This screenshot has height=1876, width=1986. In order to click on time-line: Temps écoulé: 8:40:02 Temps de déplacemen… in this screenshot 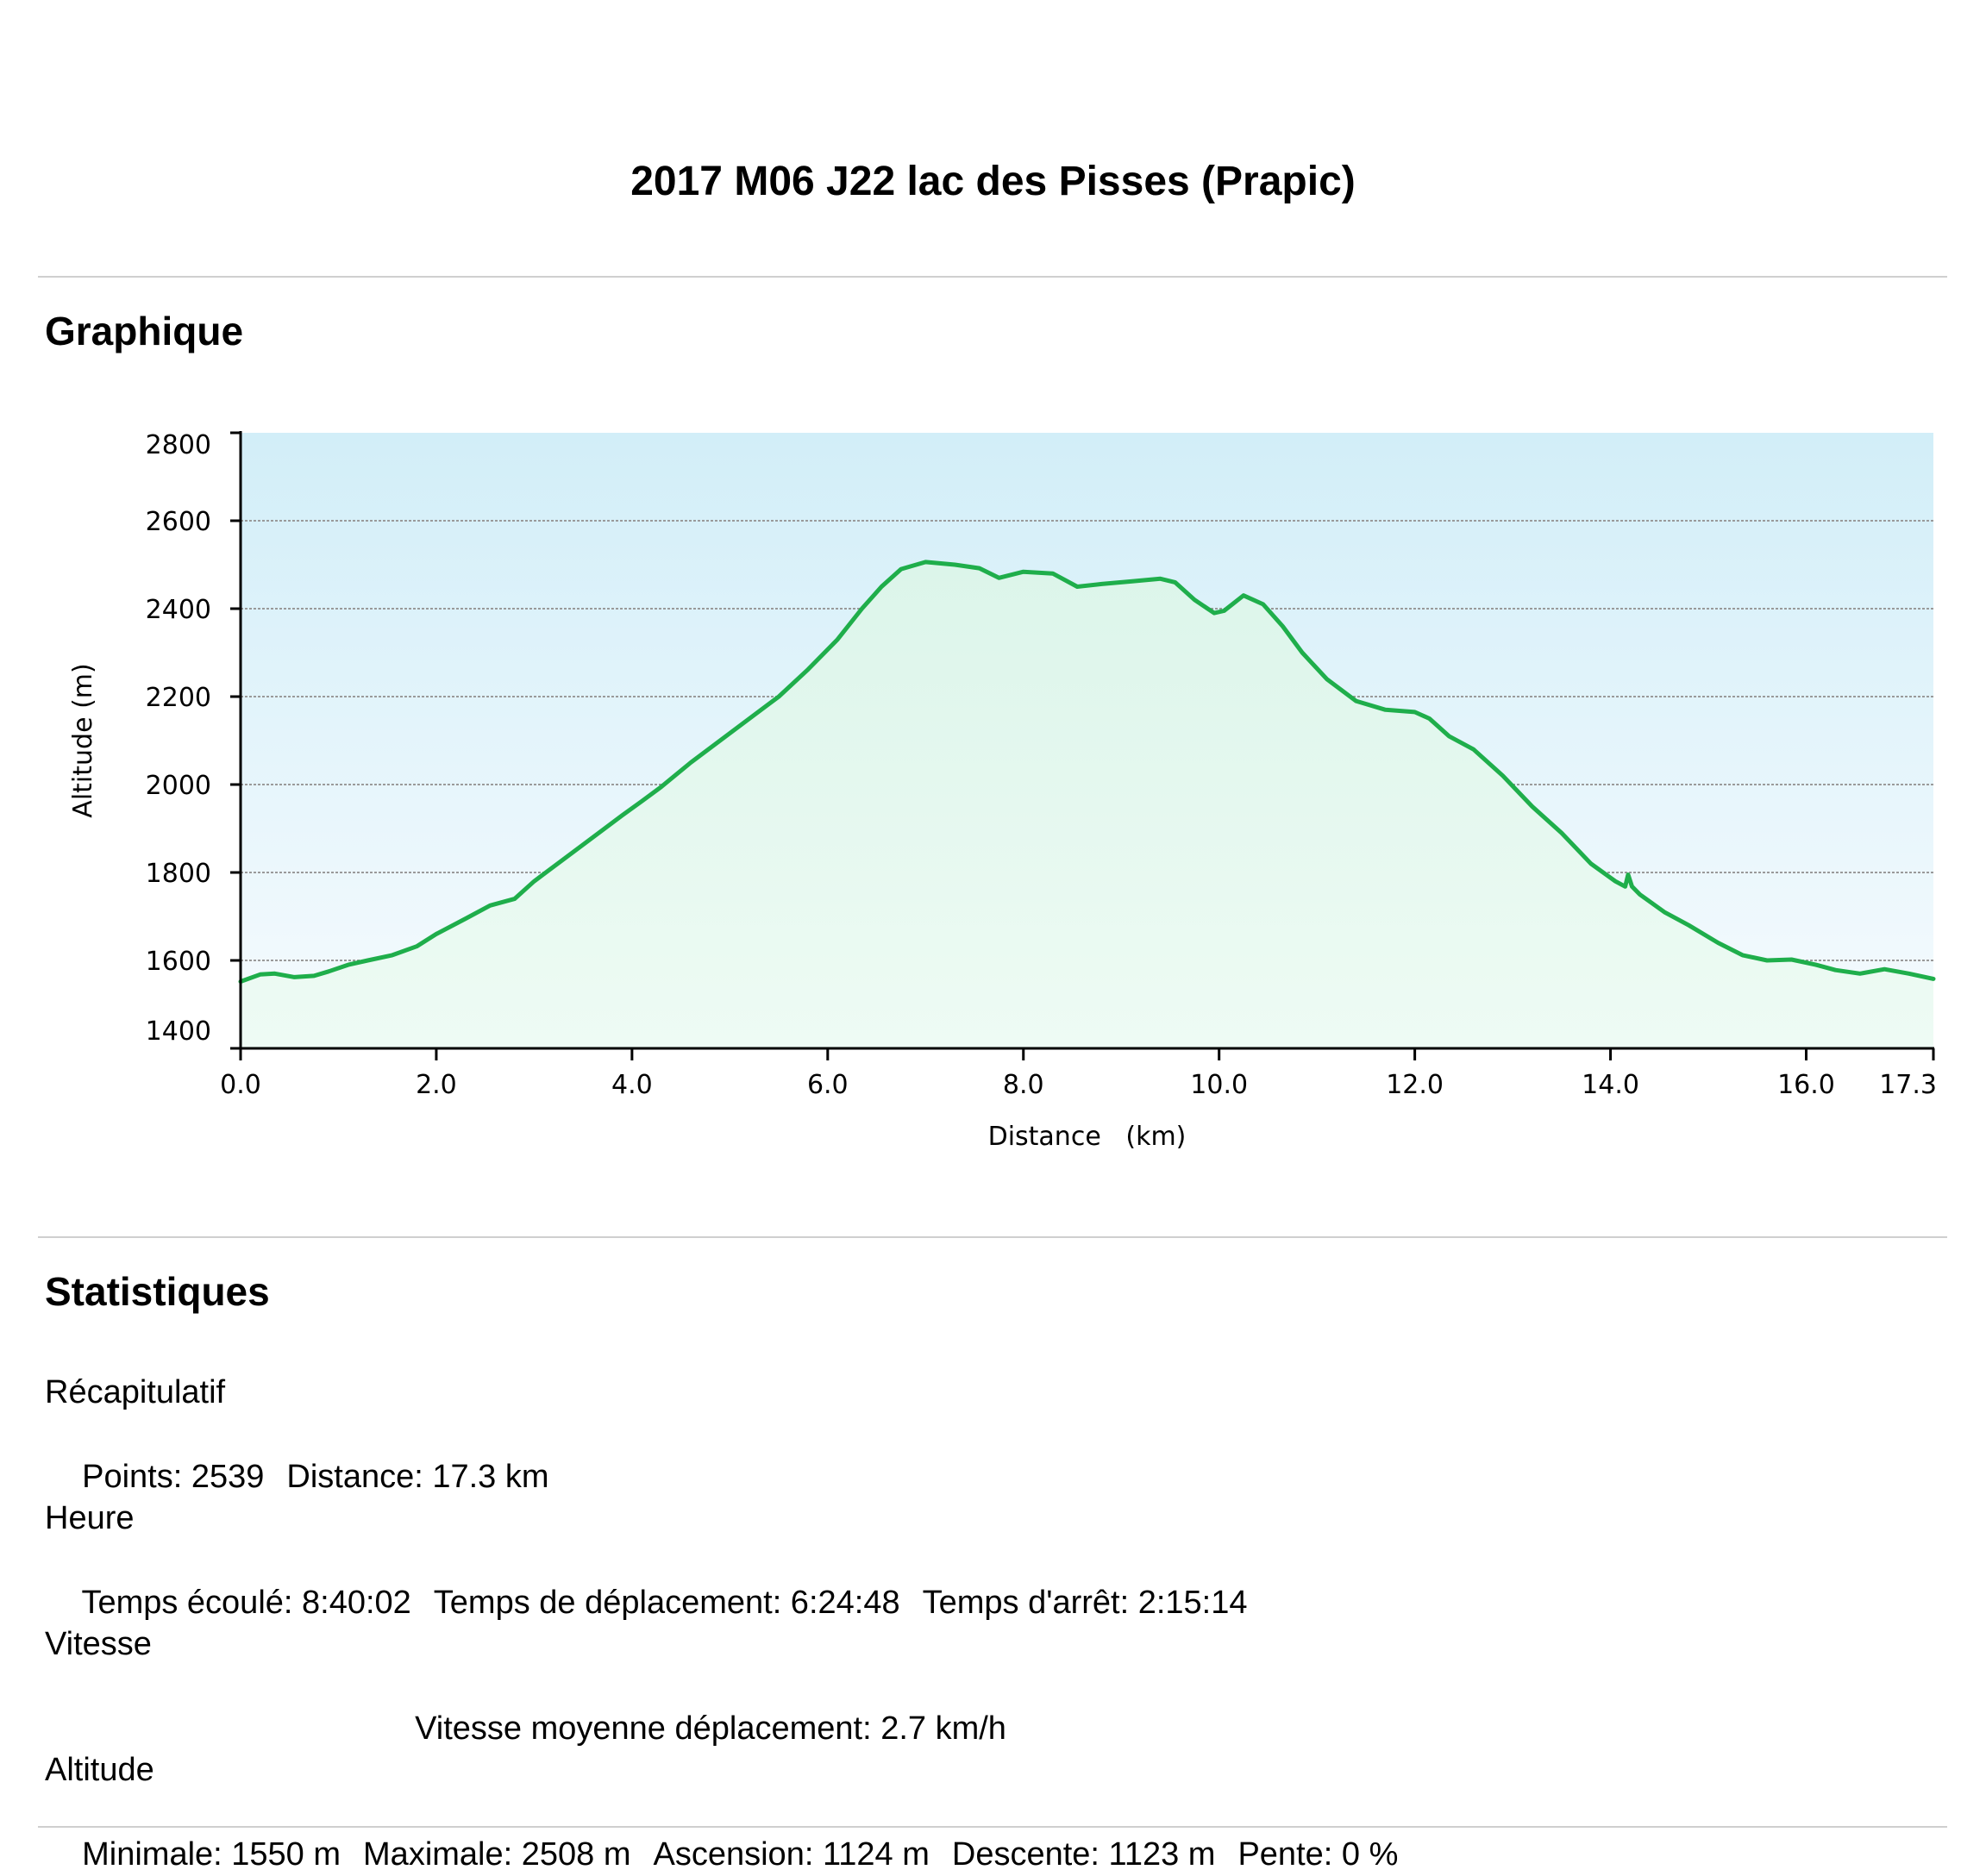, I will do `click(667, 1581)`.